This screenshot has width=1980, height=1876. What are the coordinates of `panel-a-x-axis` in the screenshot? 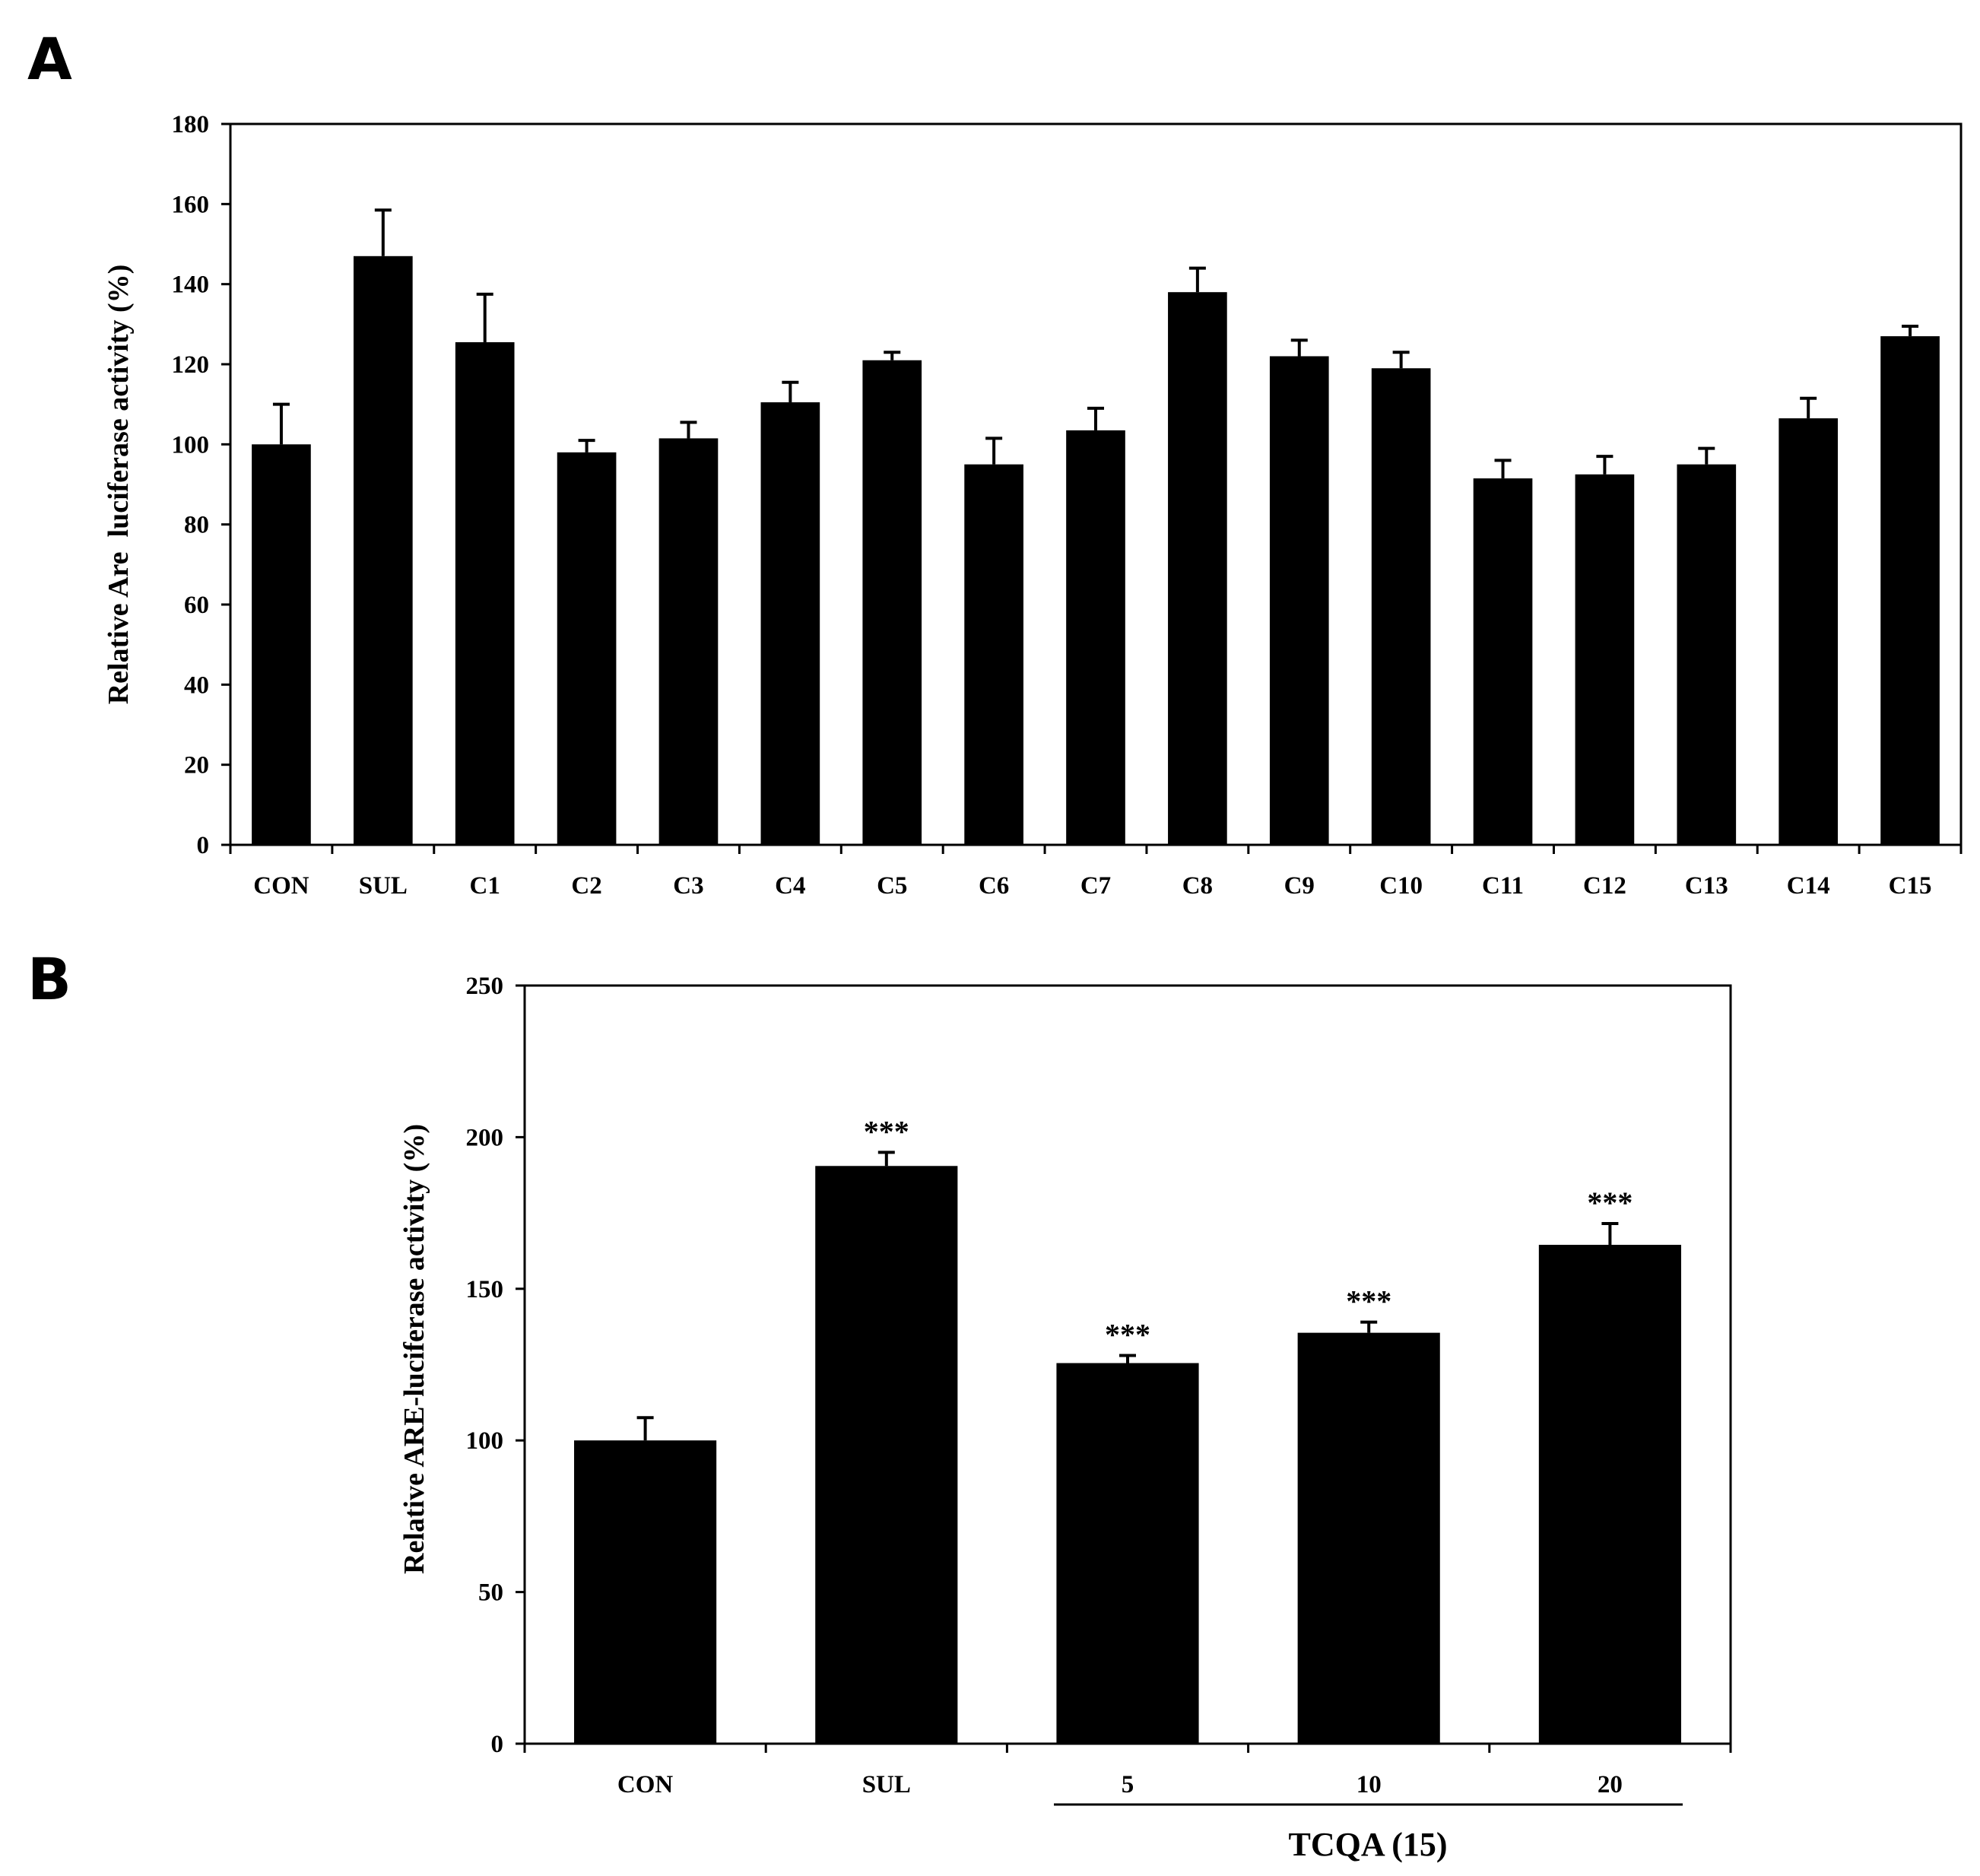 It's located at (1096, 849).